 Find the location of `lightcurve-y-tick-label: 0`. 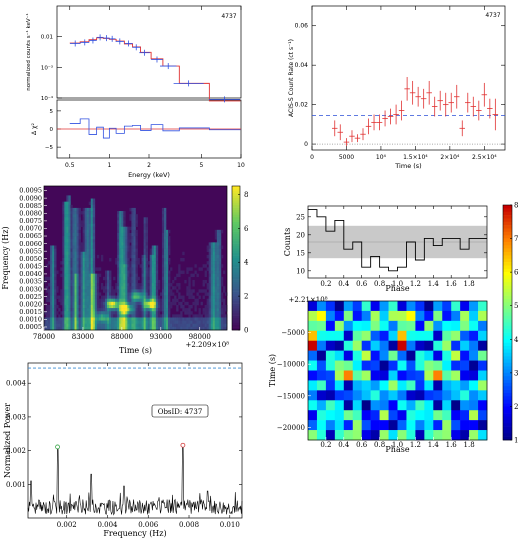

lightcurve-y-tick-label: 0 is located at coordinates (306, 144).